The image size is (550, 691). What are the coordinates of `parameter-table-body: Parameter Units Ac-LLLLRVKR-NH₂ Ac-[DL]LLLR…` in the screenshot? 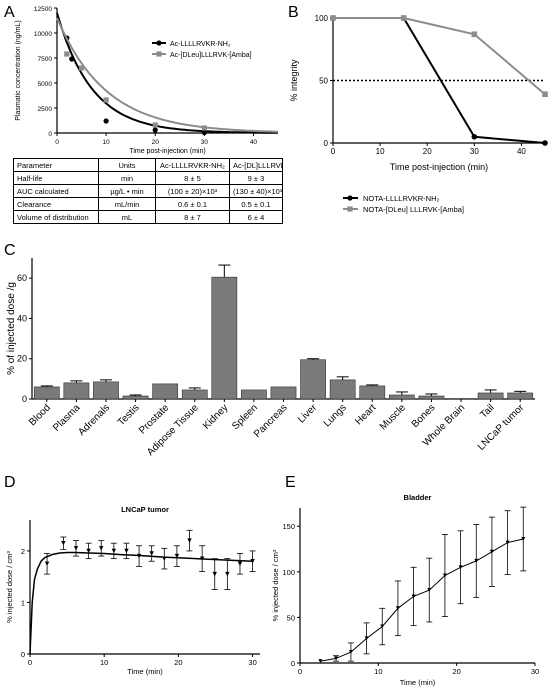 It's located at (148, 191).